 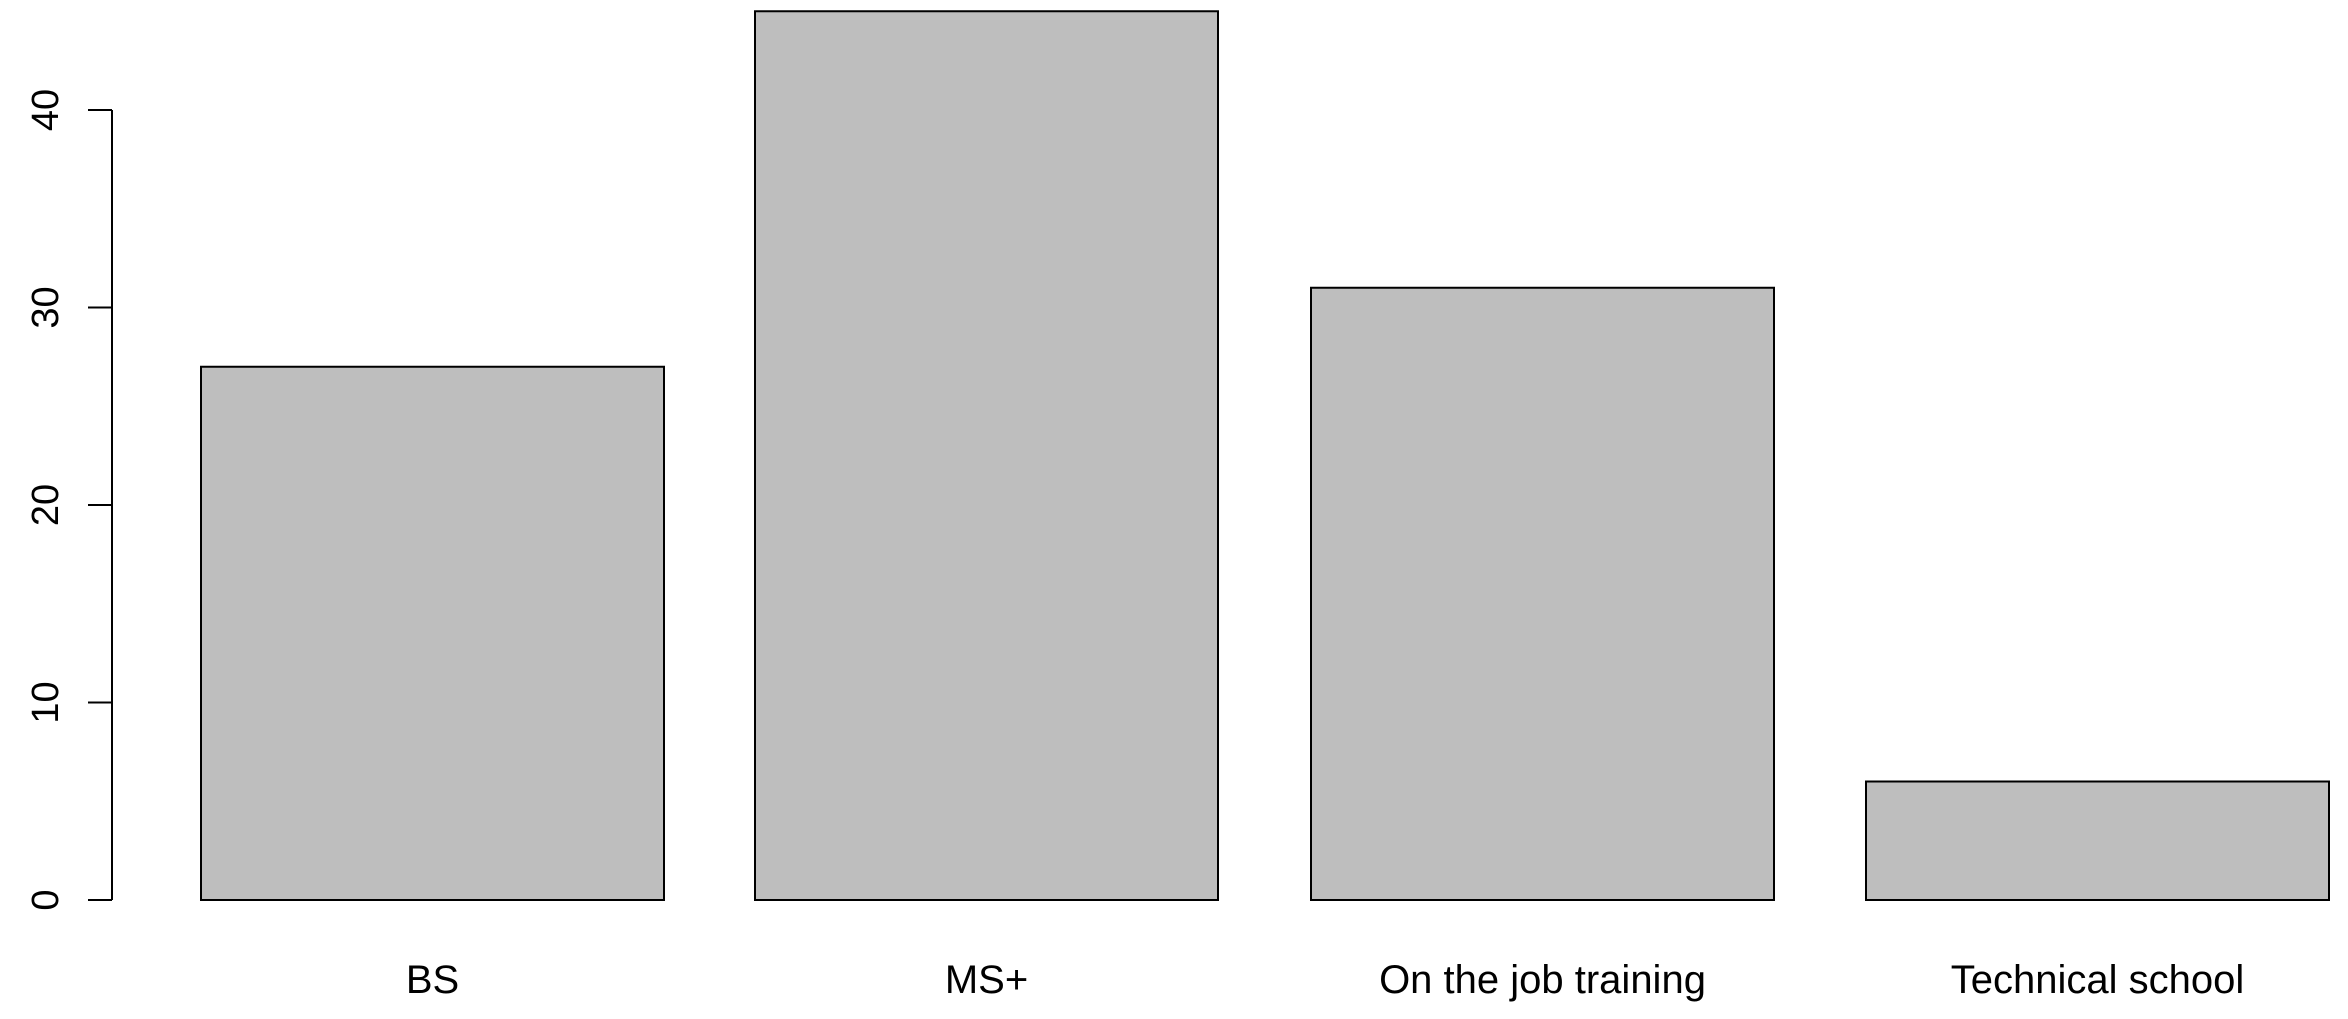 What do you see at coordinates (46, 702) in the screenshot?
I see `y-tick-label: 10` at bounding box center [46, 702].